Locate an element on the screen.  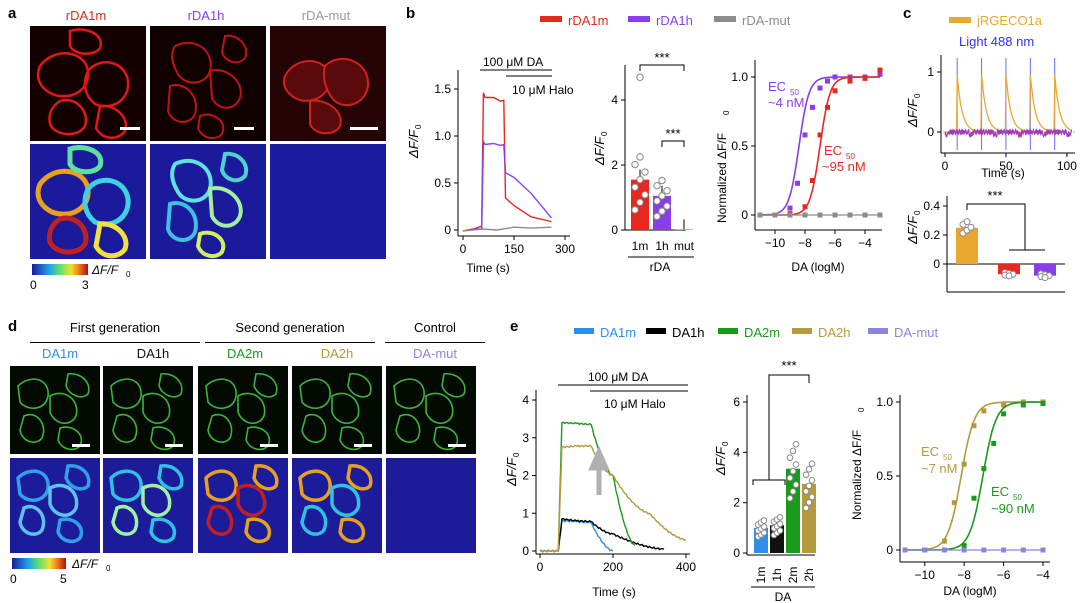
e-dose-xtick-label-2: −6 is located at coordinates (1004, 575).